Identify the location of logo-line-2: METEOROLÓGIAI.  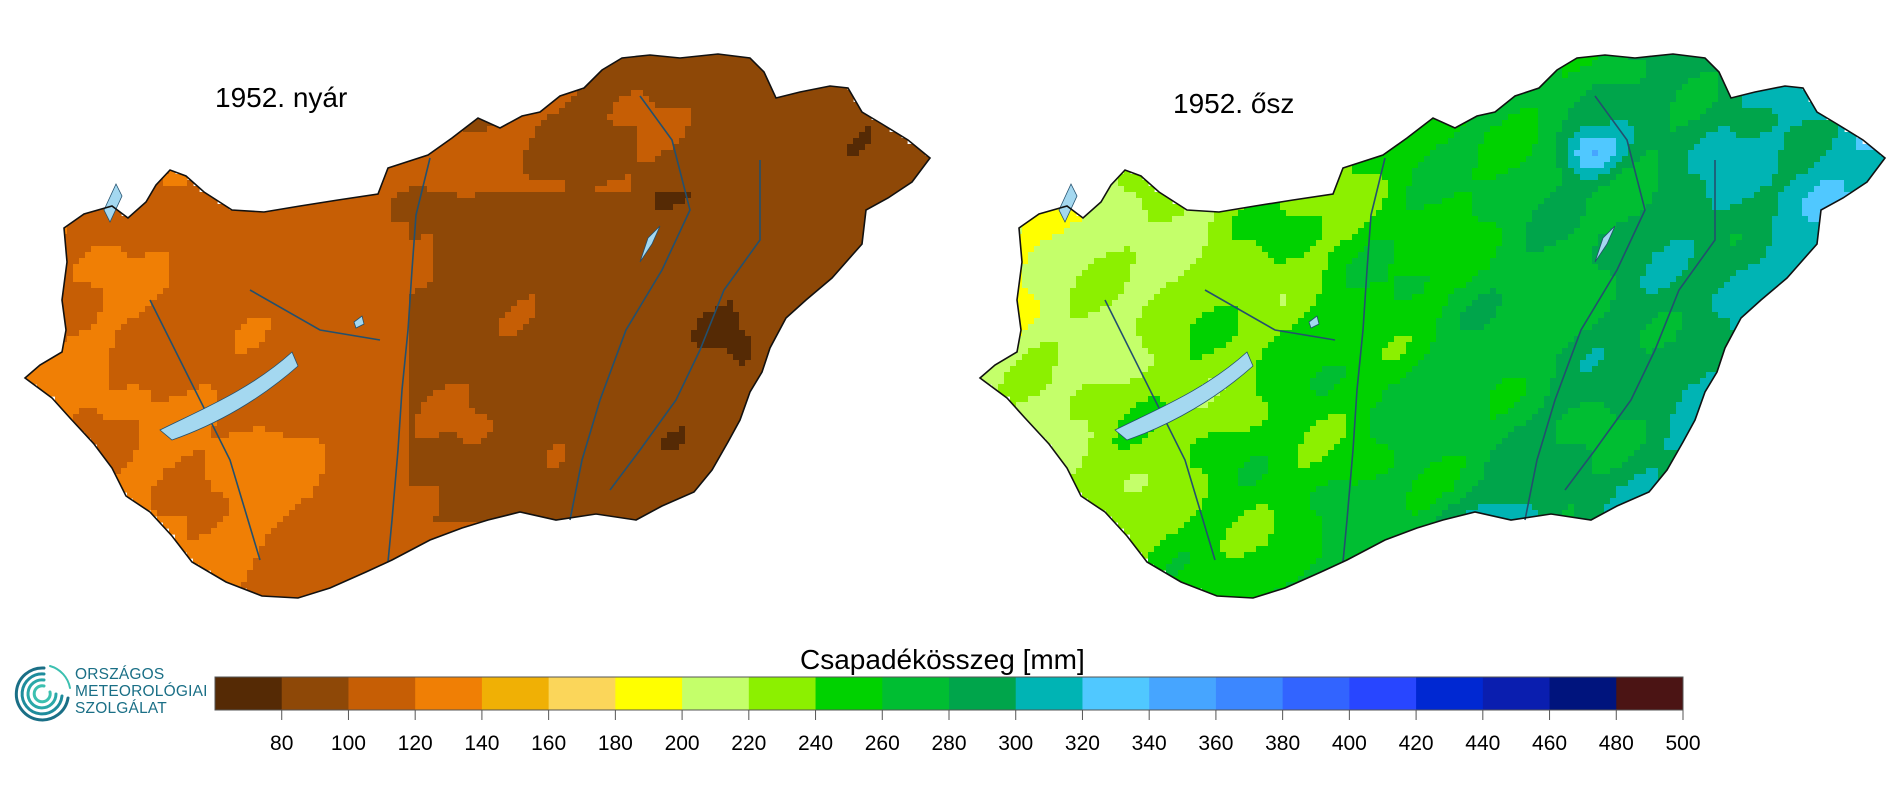
(141, 691).